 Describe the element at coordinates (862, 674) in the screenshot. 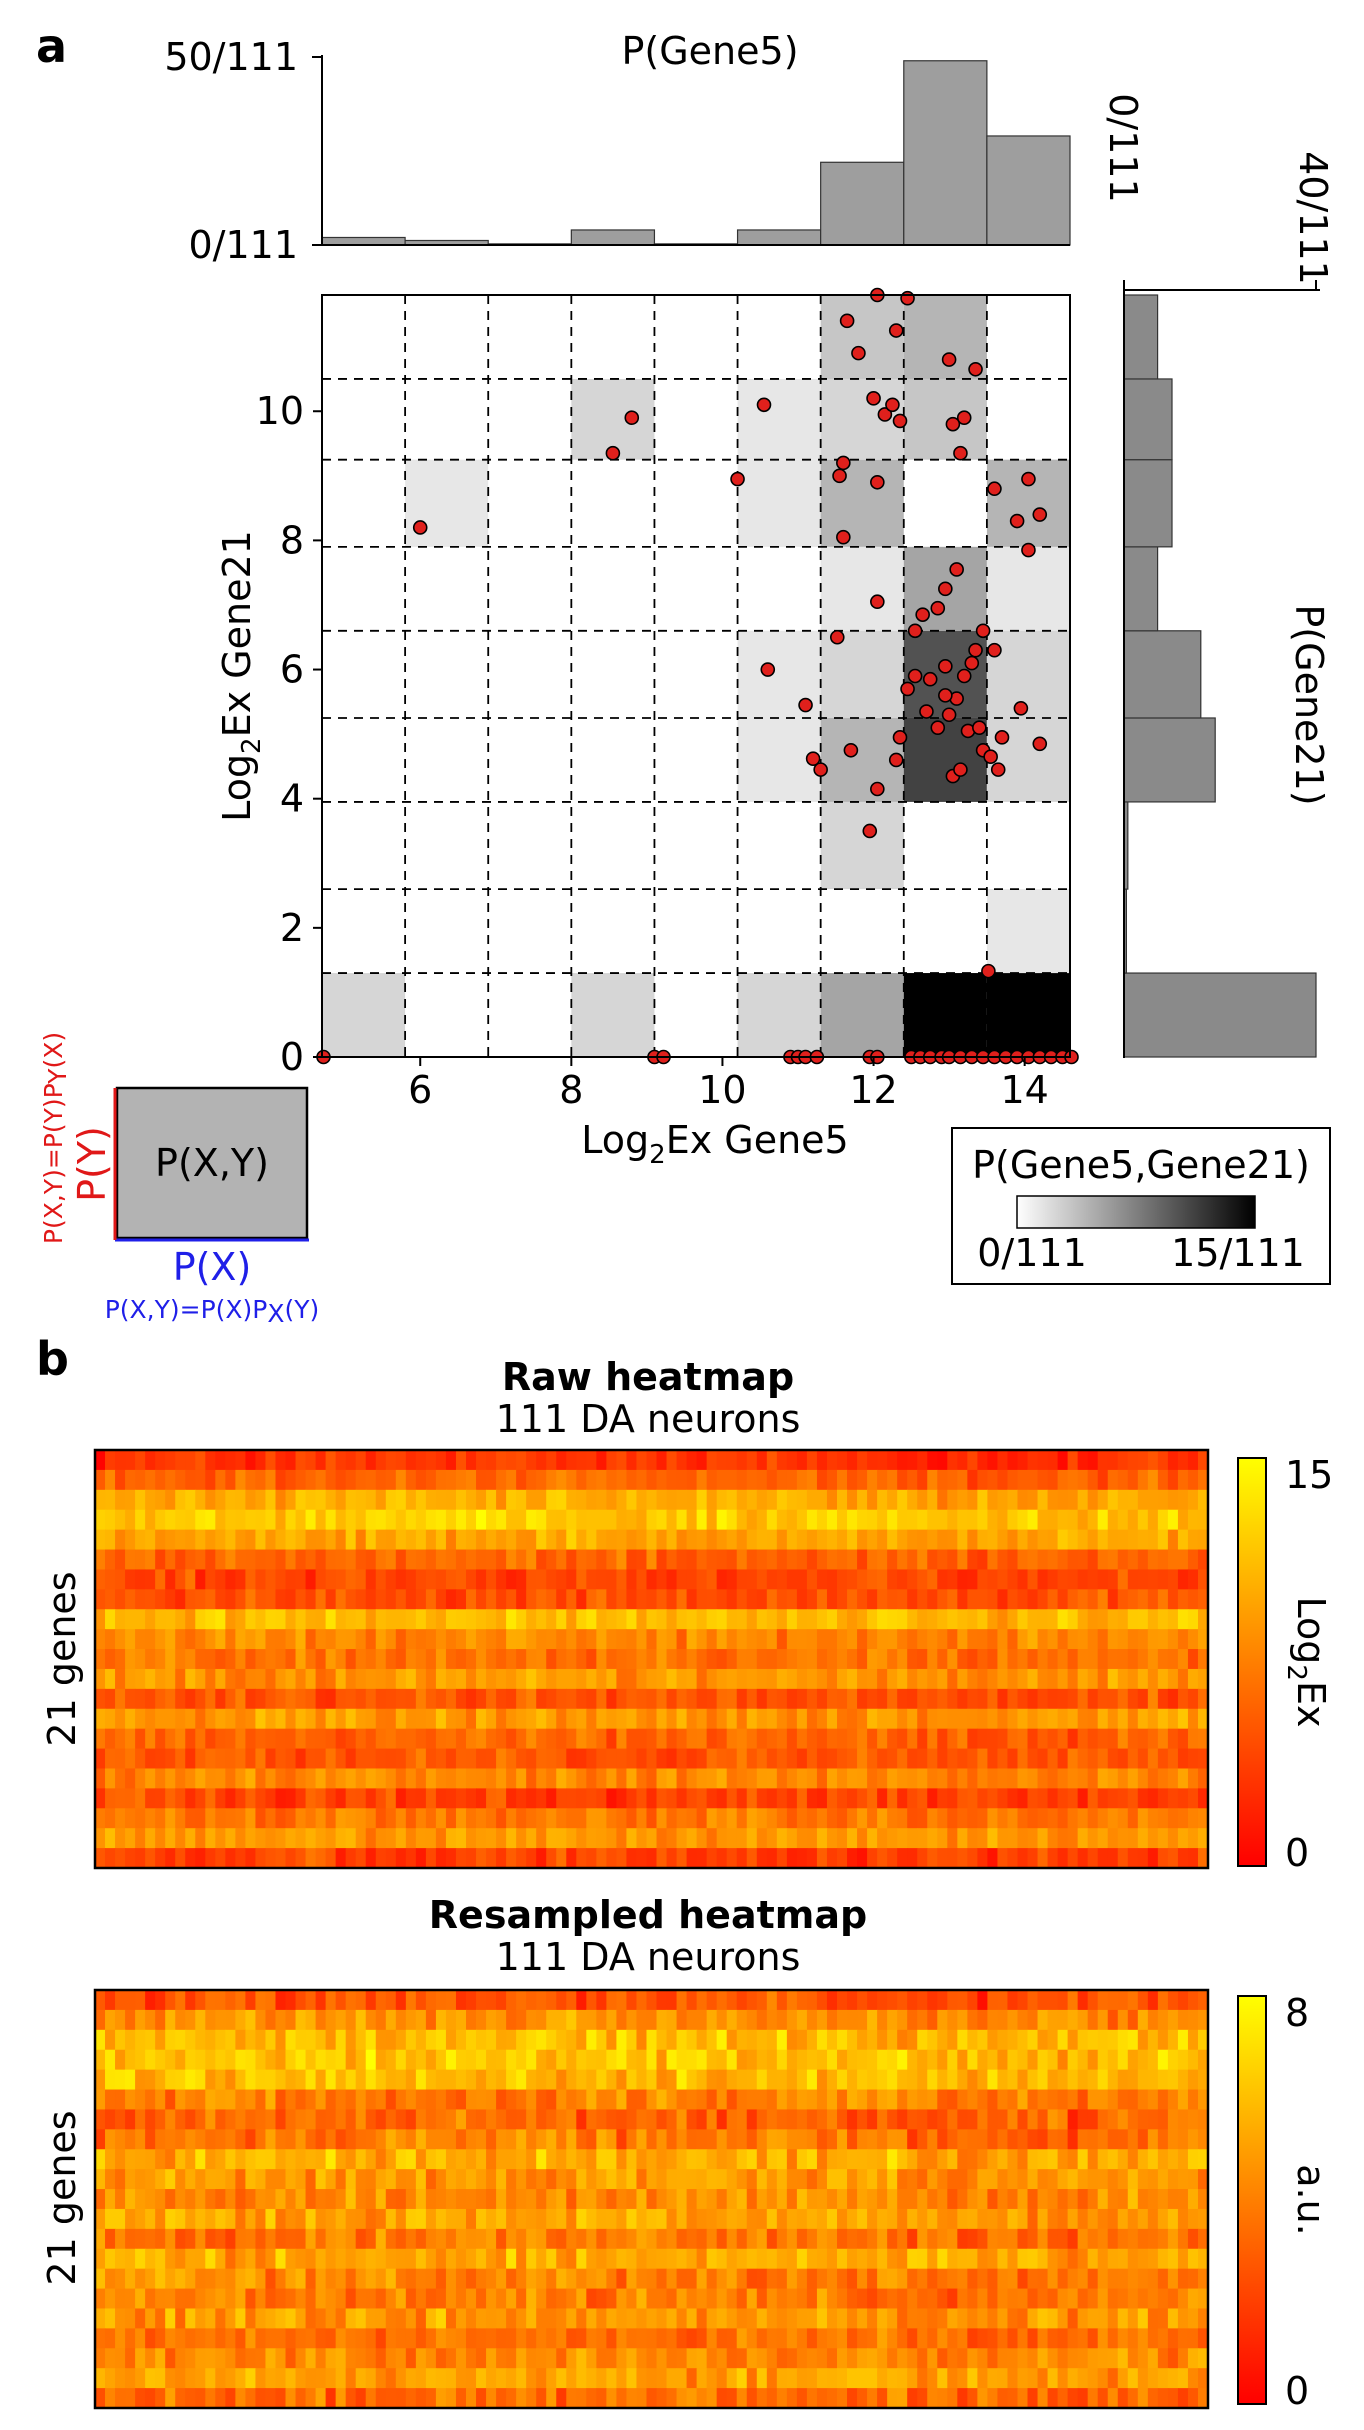

I see `joint-cell` at that location.